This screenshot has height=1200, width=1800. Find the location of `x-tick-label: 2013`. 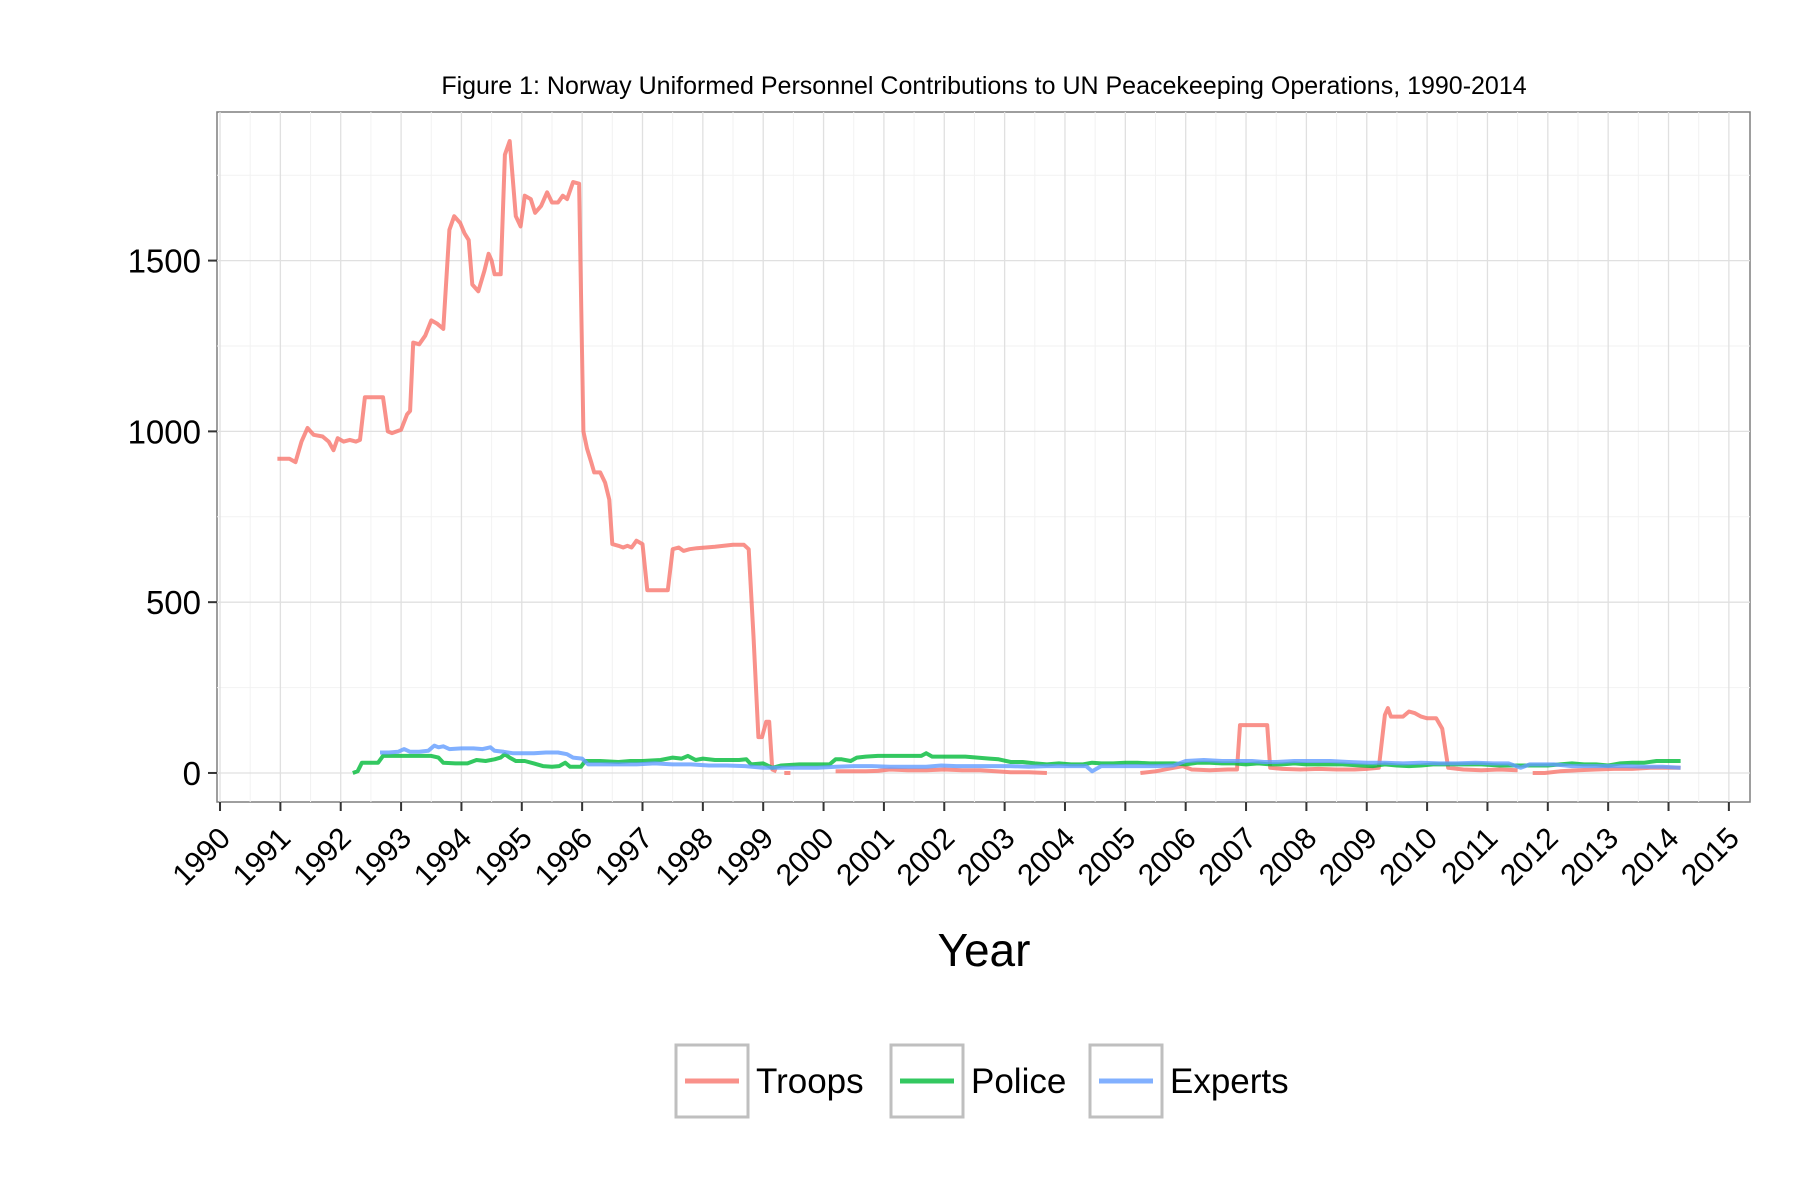

x-tick-label: 2013 is located at coordinates (1590, 857).